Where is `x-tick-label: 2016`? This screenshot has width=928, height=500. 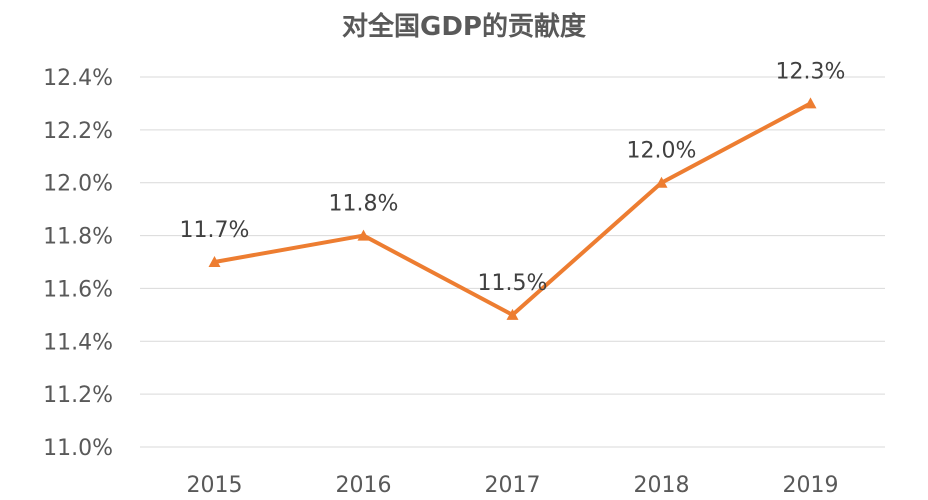 x-tick-label: 2016 is located at coordinates (364, 485).